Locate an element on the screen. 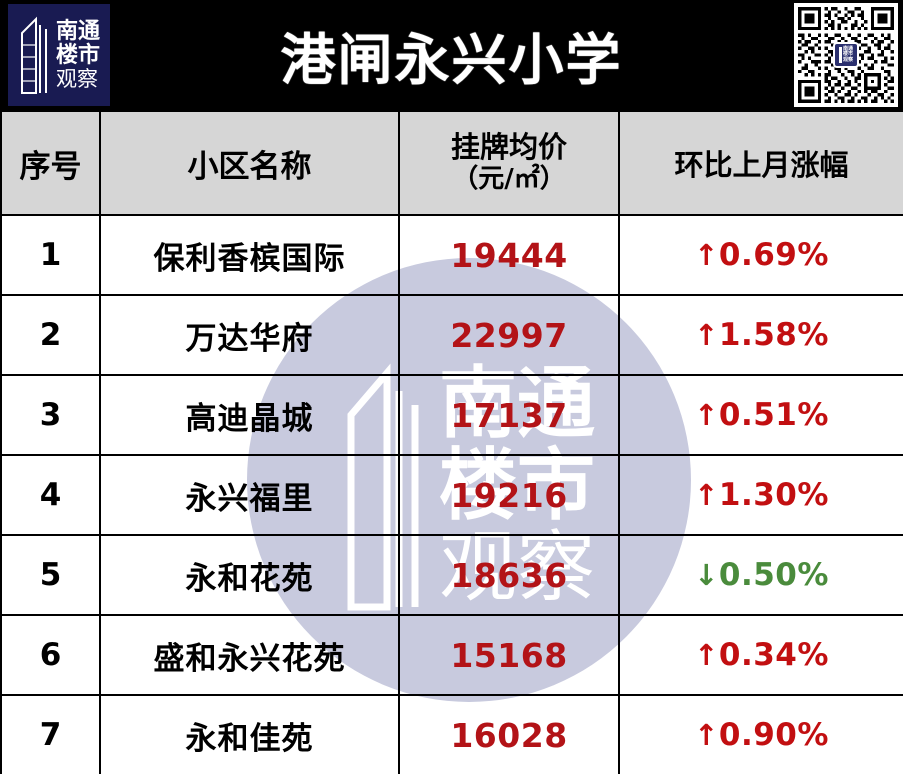 Image resolution: width=903 pixels, height=774 pixels. cell-change: ↑1.30% is located at coordinates (760, 495).